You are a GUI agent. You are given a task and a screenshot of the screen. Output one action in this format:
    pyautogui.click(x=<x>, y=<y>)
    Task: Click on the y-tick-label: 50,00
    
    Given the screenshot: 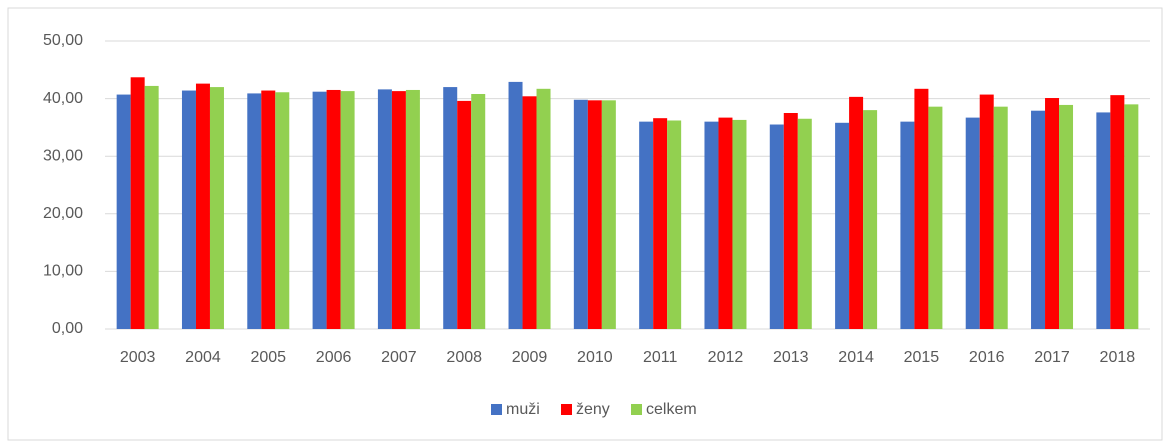 What is the action you would take?
    pyautogui.click(x=63, y=40)
    